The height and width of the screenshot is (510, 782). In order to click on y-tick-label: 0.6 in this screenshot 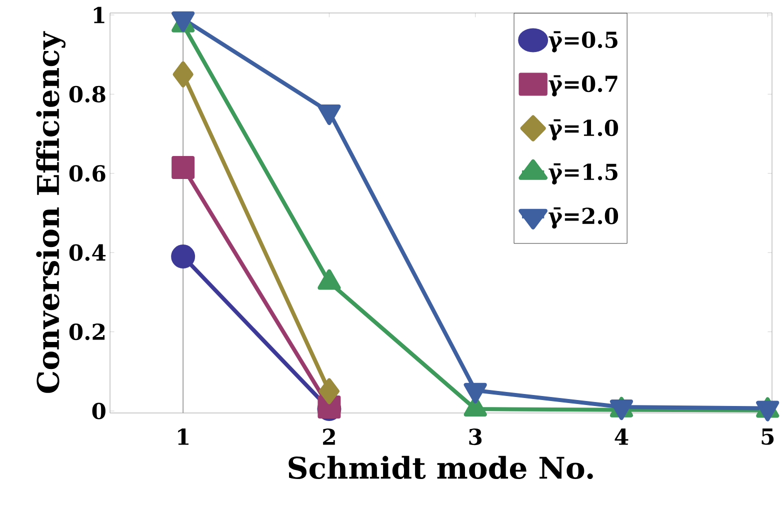, I will do `click(87, 173)`.